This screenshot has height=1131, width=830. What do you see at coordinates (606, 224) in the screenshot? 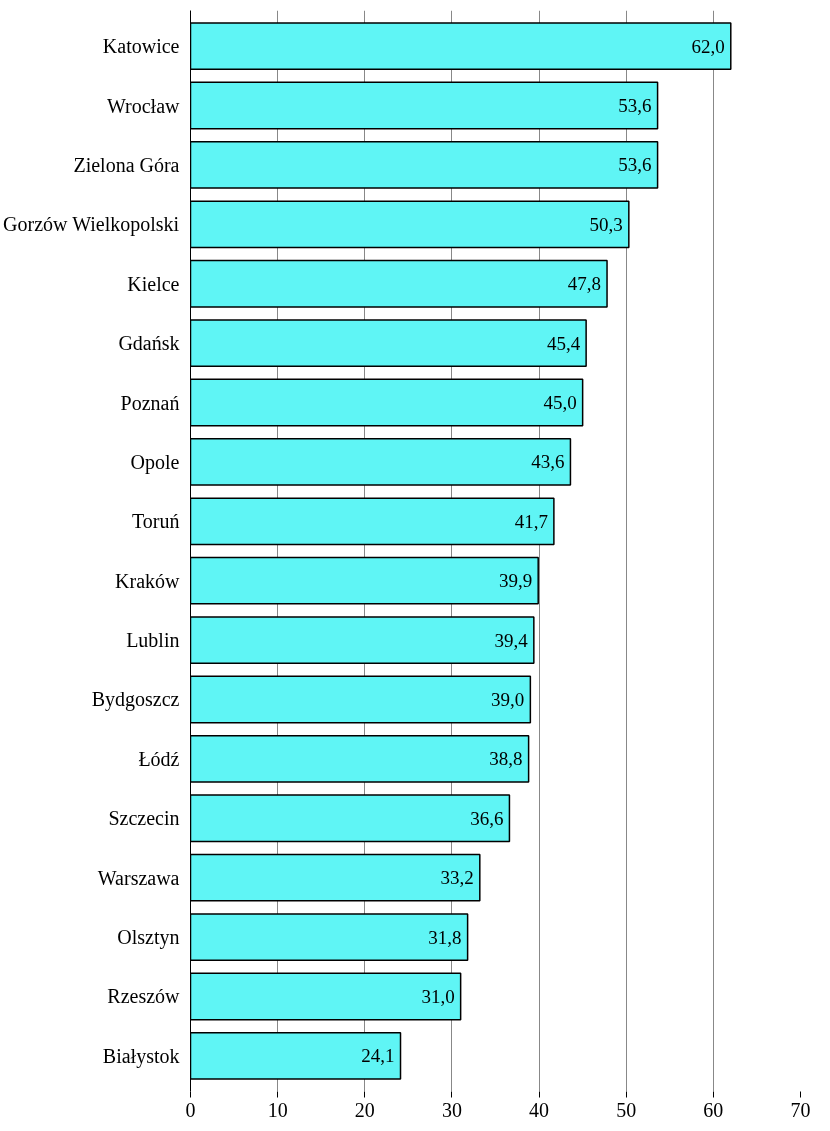
I see `data-label: 50,3` at bounding box center [606, 224].